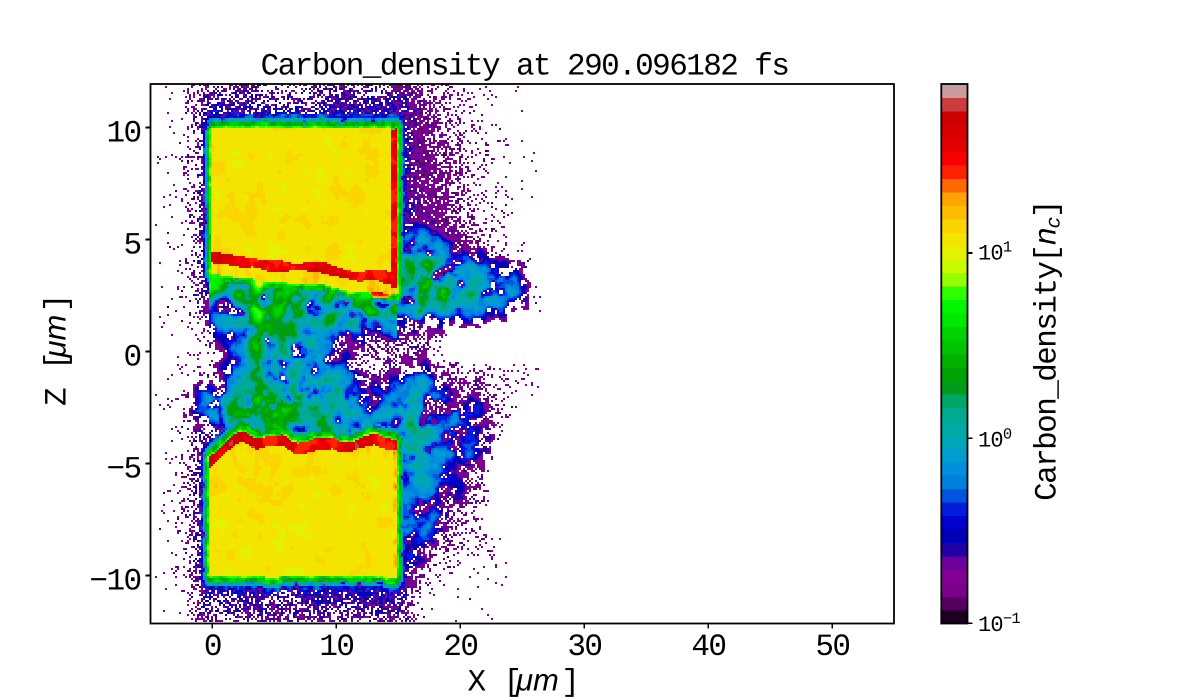 The height and width of the screenshot is (700, 1200). What do you see at coordinates (525, 67) in the screenshot?
I see `svg-text:Carbon_density at 290.096182 f: Carbon_density at 290.096182 fs` at bounding box center [525, 67].